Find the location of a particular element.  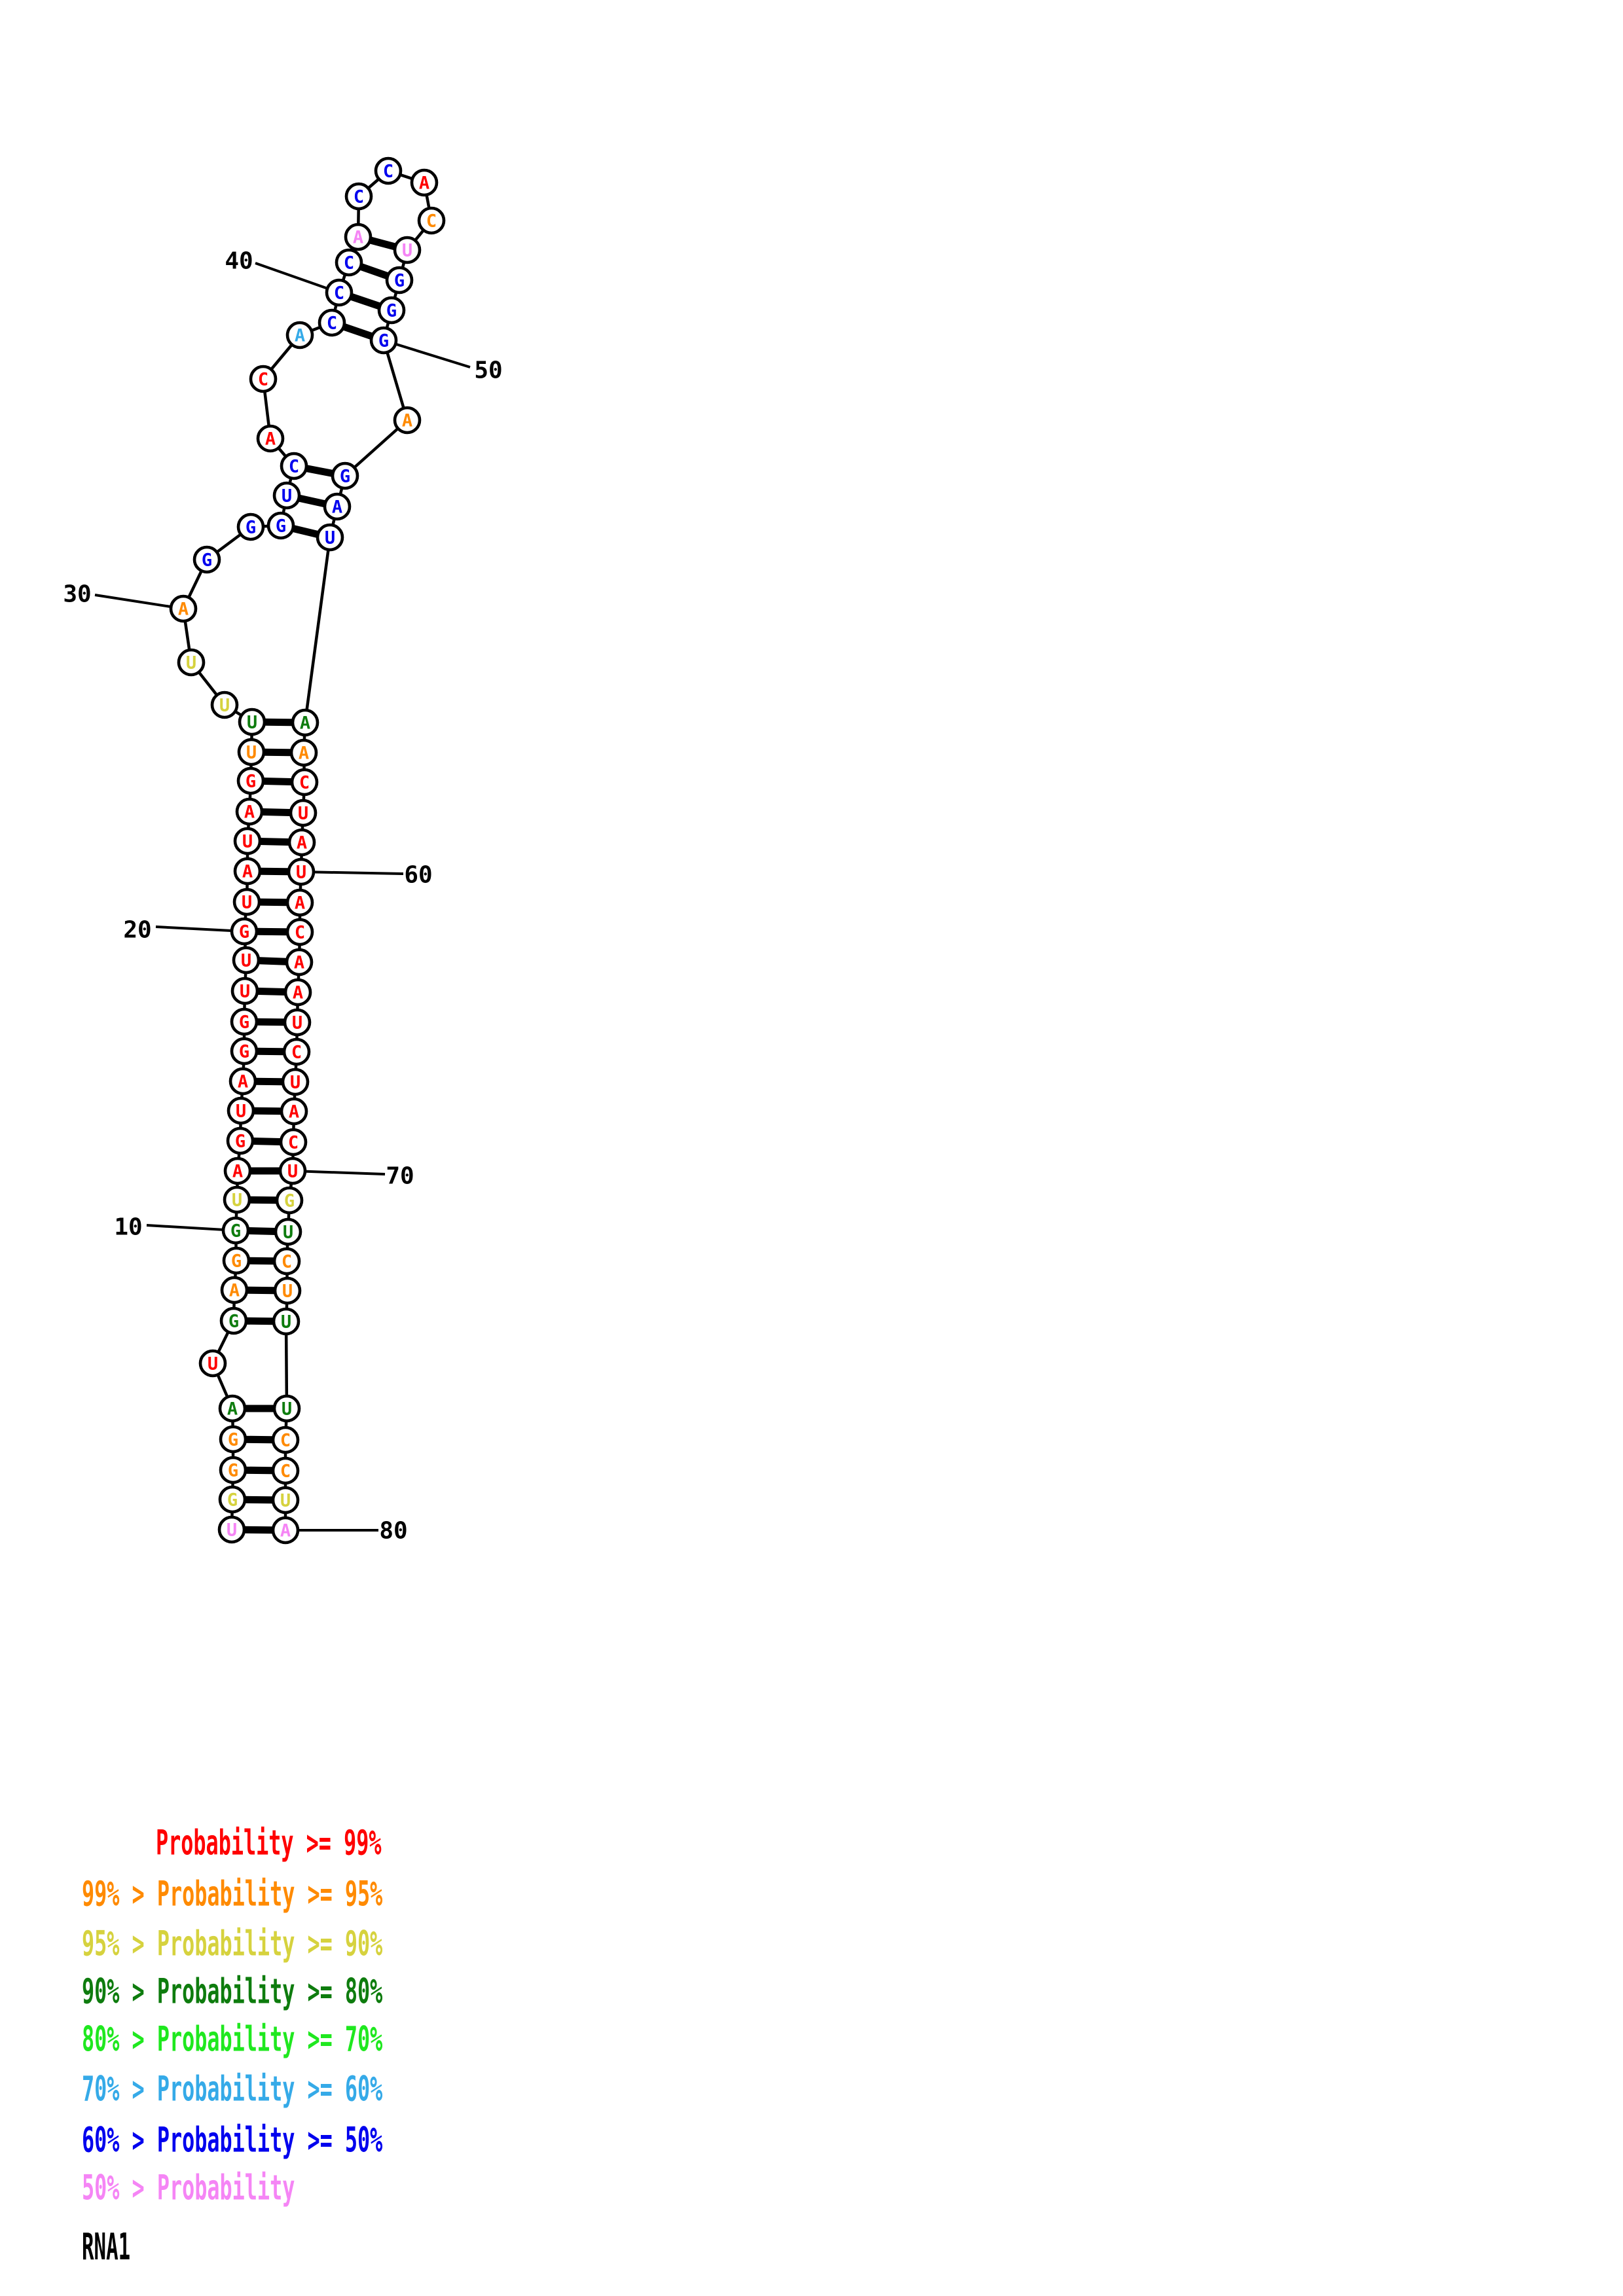

nucleotide-base-45: A is located at coordinates (424, 183).